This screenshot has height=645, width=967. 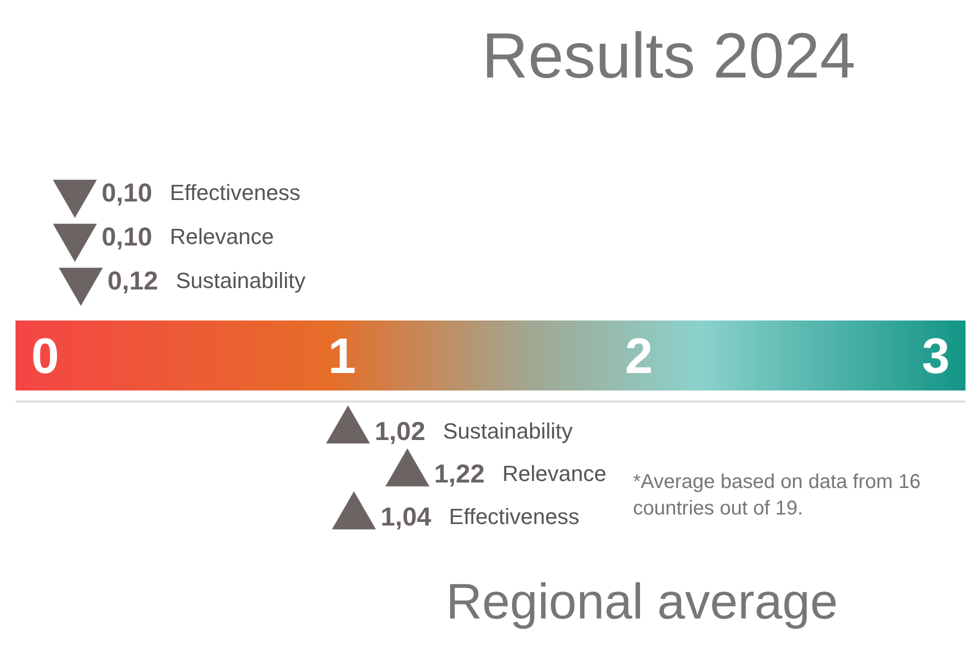 What do you see at coordinates (45, 356) in the screenshot?
I see `x-tick-label: 0` at bounding box center [45, 356].